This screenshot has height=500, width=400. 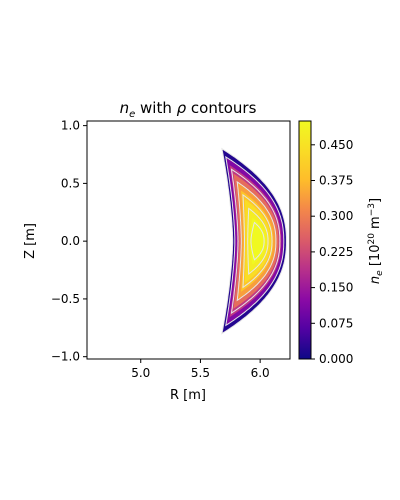 I want to click on title-greek: ρ, so click(x=182, y=108).